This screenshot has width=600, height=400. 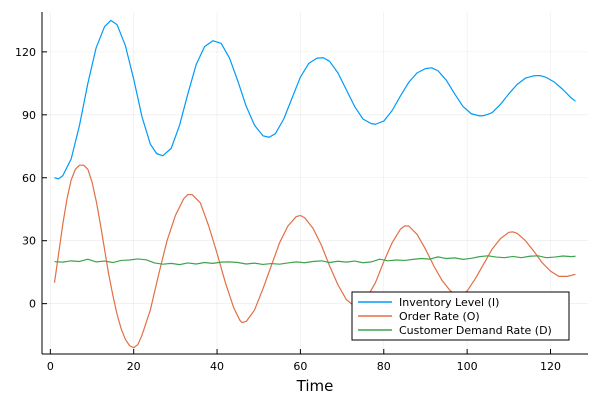 I want to click on x-tick-label: 0, so click(x=50, y=366).